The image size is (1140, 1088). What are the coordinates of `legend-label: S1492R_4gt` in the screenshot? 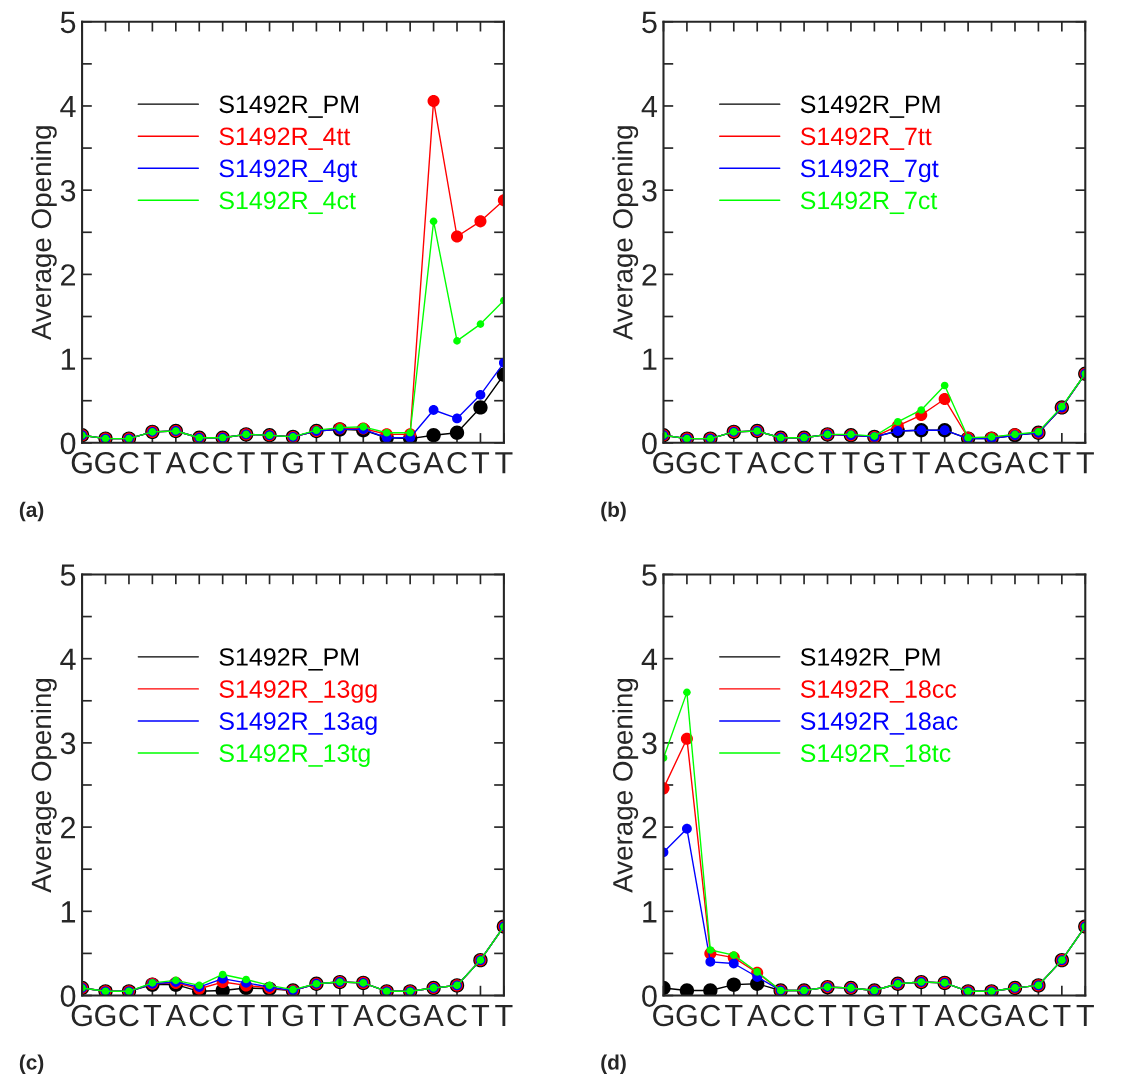 It's located at (288, 171).